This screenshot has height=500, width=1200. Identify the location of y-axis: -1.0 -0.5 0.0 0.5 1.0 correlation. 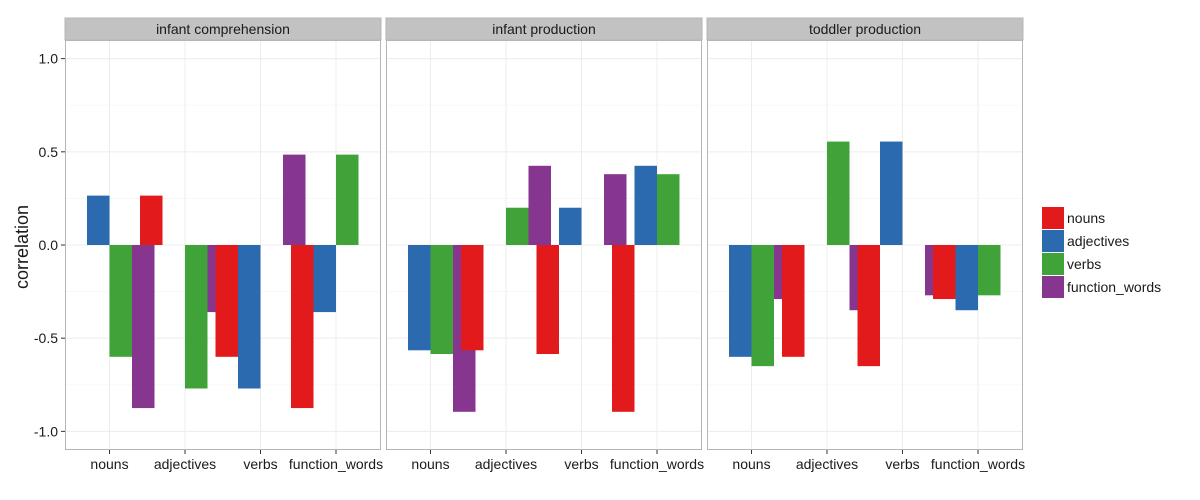
(38, 245).